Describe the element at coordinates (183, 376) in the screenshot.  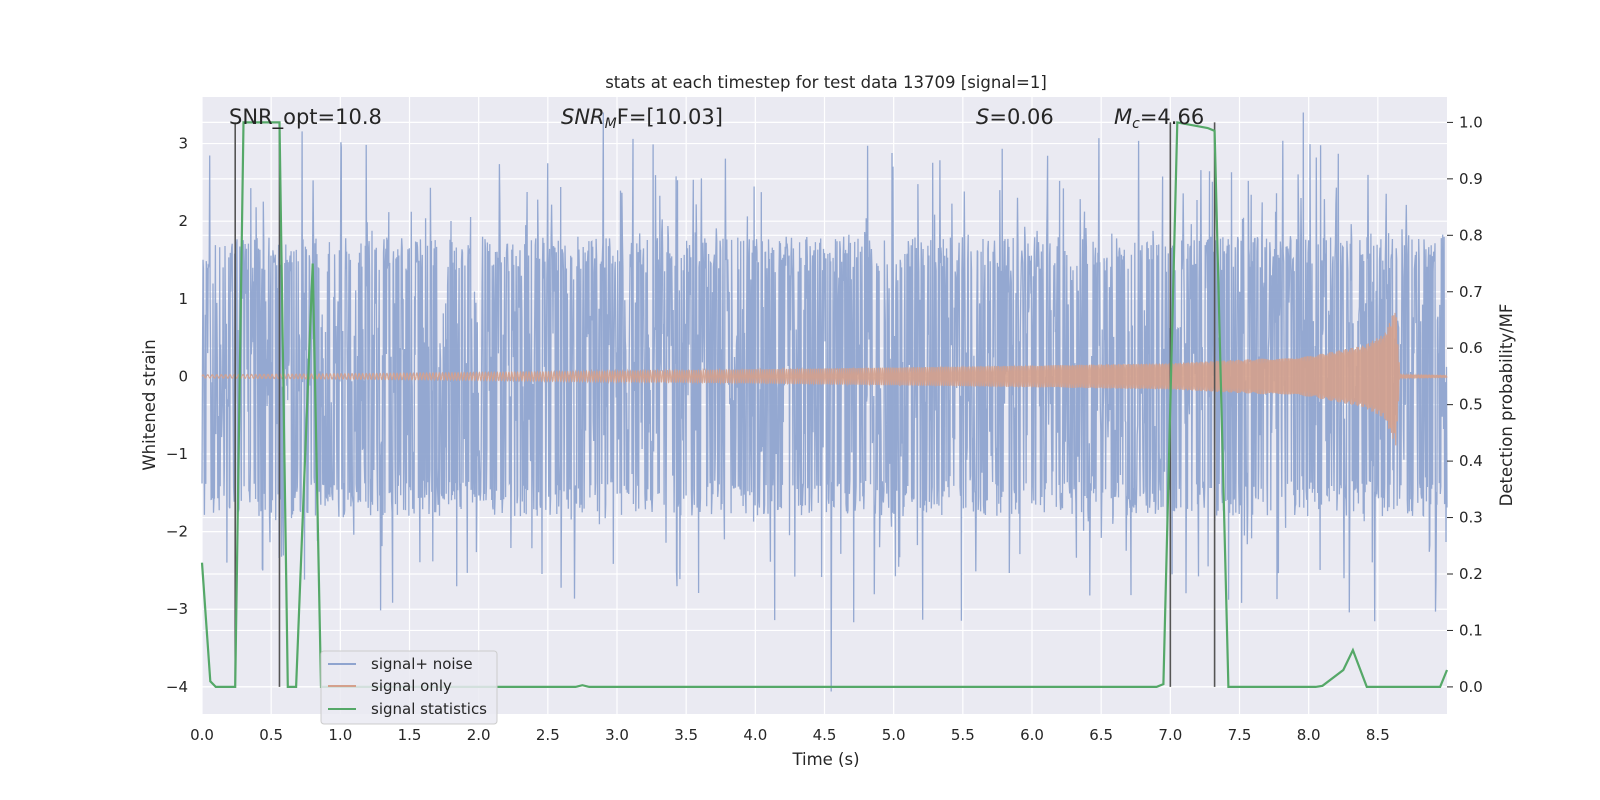
I see `y-left-tick-label: 0` at that location.